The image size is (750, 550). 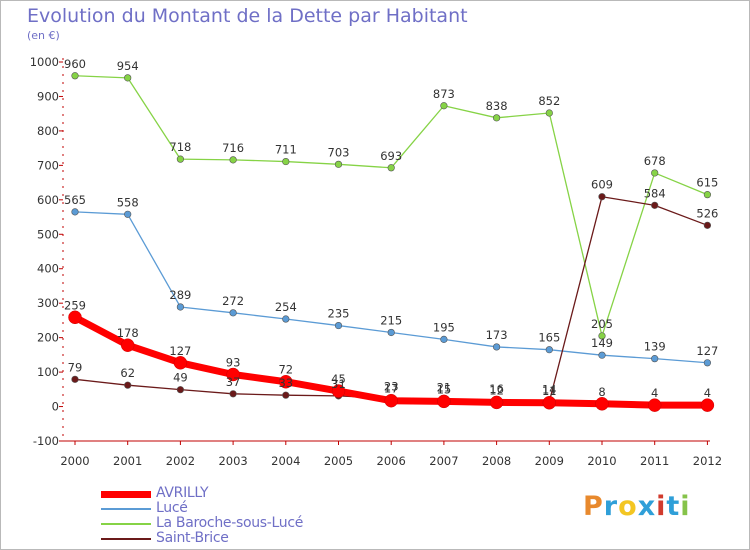 What do you see at coordinates (128, 66) in the screenshot?
I see `data-label: 954` at bounding box center [128, 66].